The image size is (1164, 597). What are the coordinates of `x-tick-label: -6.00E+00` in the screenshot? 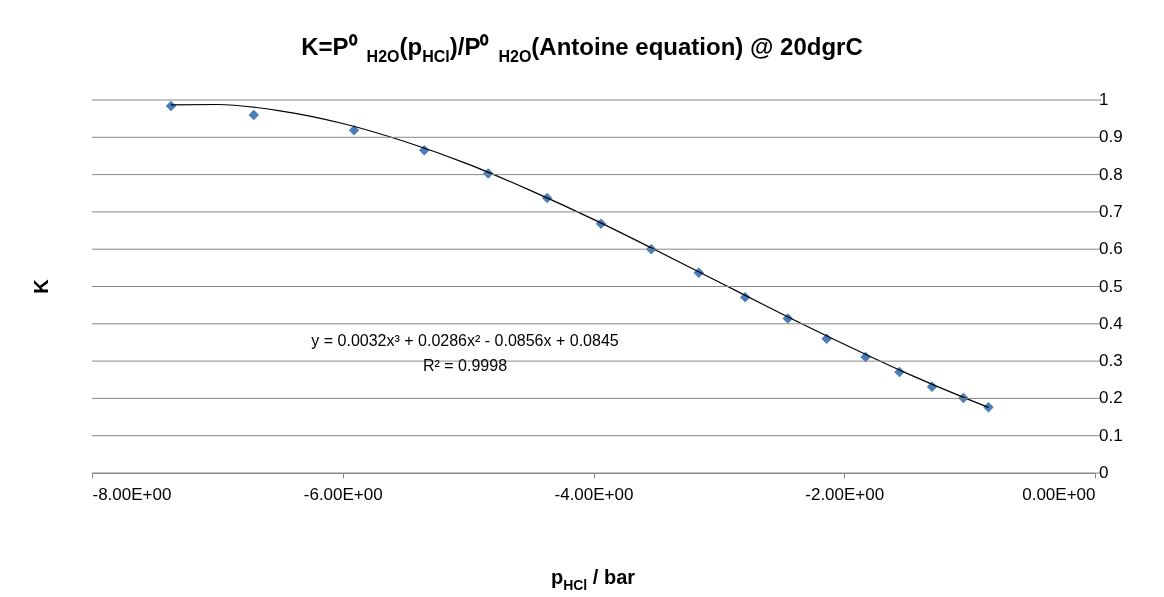 It's located at (343, 494).